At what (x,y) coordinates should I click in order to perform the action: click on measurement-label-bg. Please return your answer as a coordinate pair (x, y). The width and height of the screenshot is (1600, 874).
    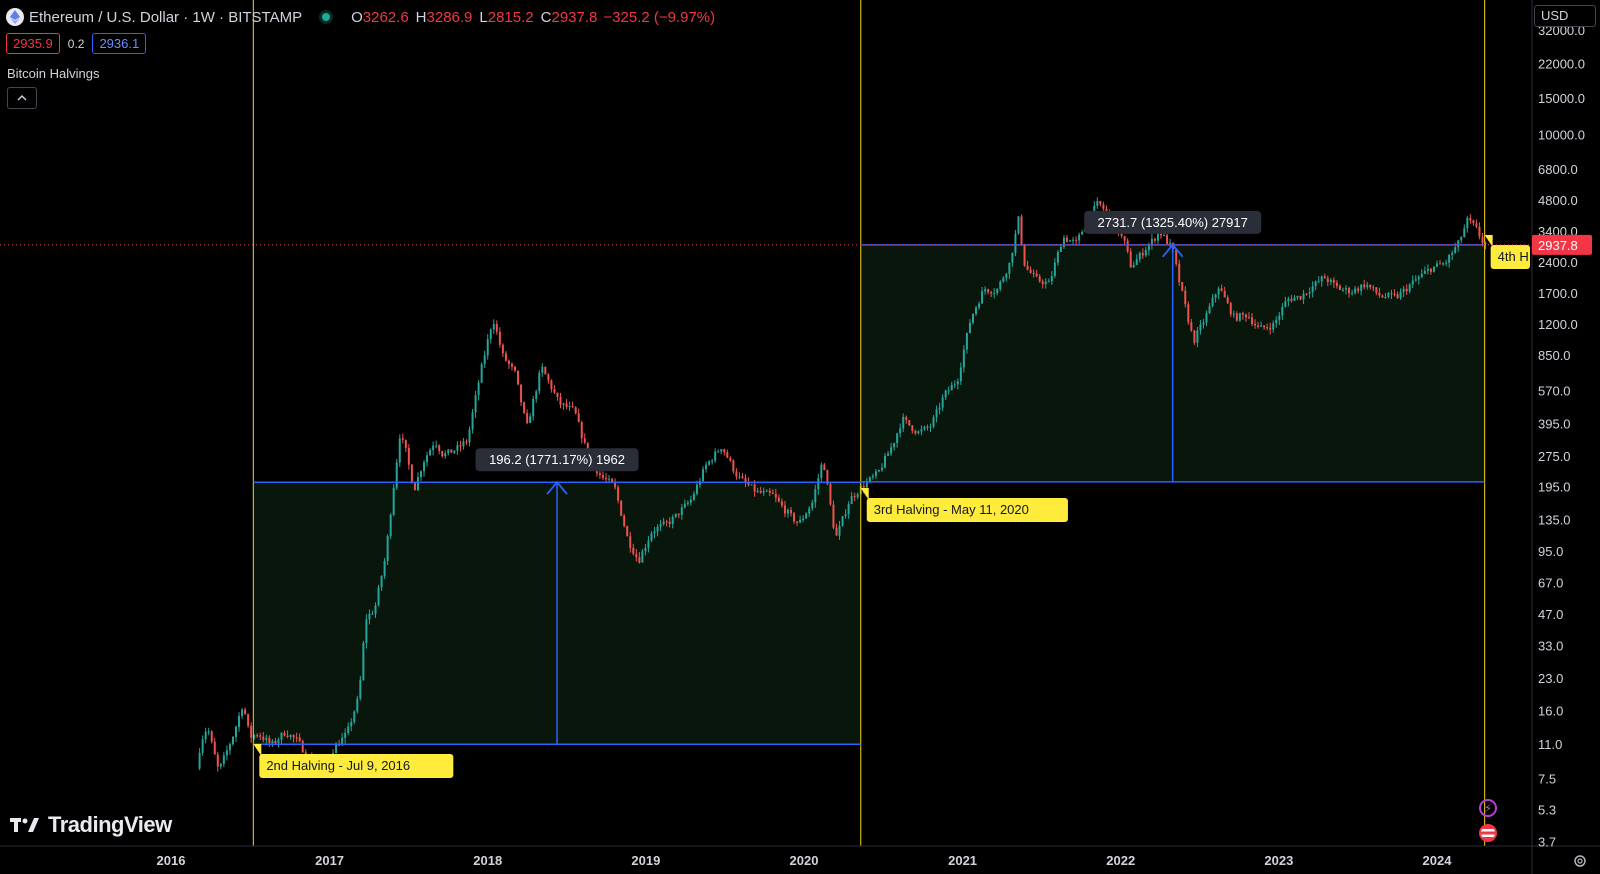
    Looking at the image, I should click on (1173, 222).